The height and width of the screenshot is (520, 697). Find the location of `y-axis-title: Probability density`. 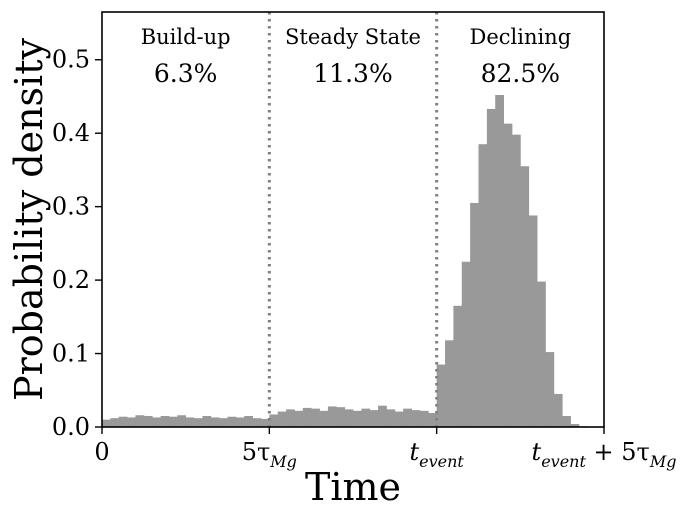

y-axis-title: Probability density is located at coordinates (29, 219).